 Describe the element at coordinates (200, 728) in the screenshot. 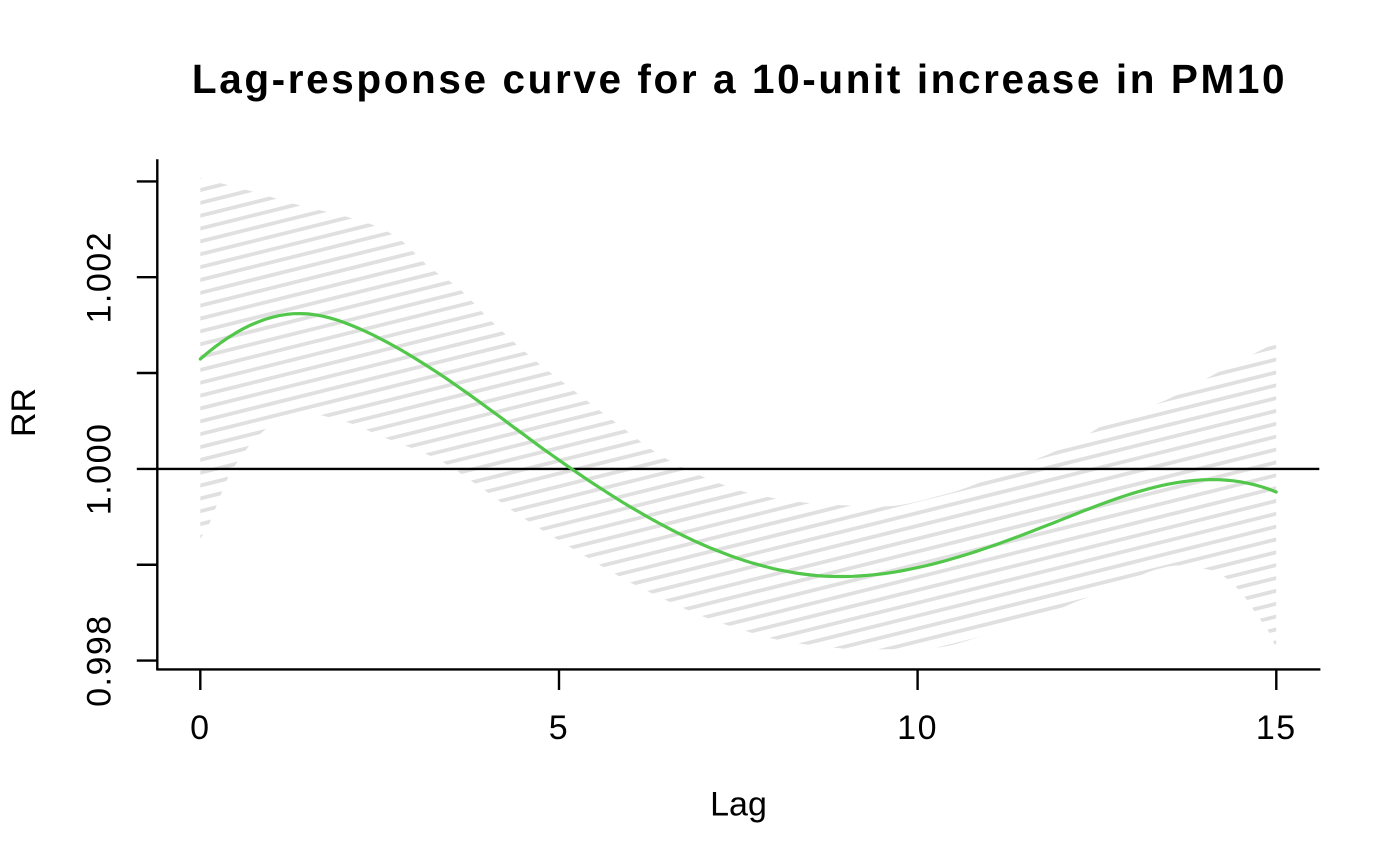

I see `svg-text: 0` at that location.